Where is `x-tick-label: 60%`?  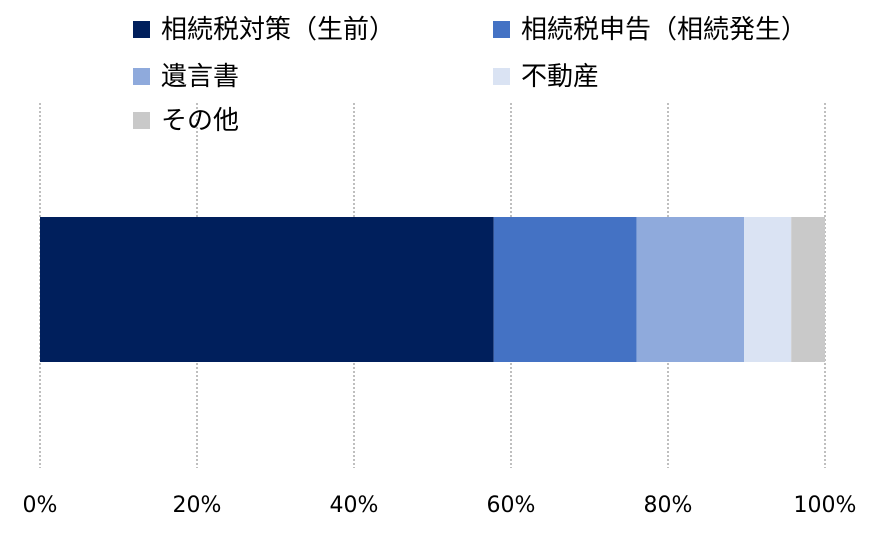
x-tick-label: 60% is located at coordinates (511, 505).